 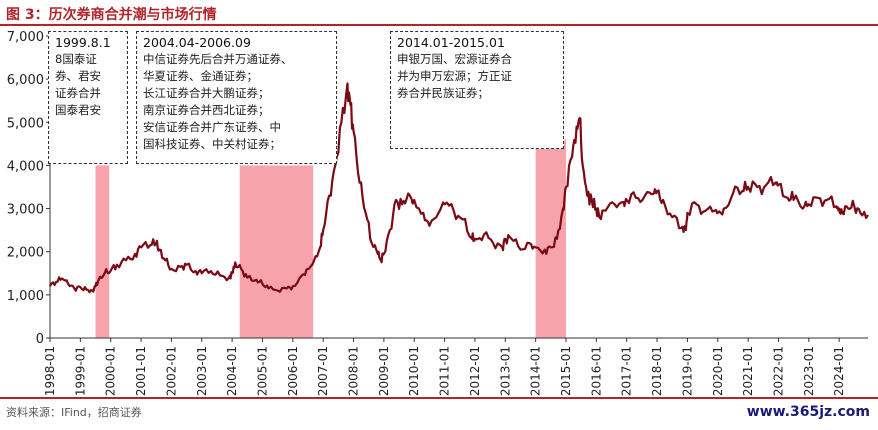 I want to click on x-tick-label: 2000-01, so click(x=111, y=371).